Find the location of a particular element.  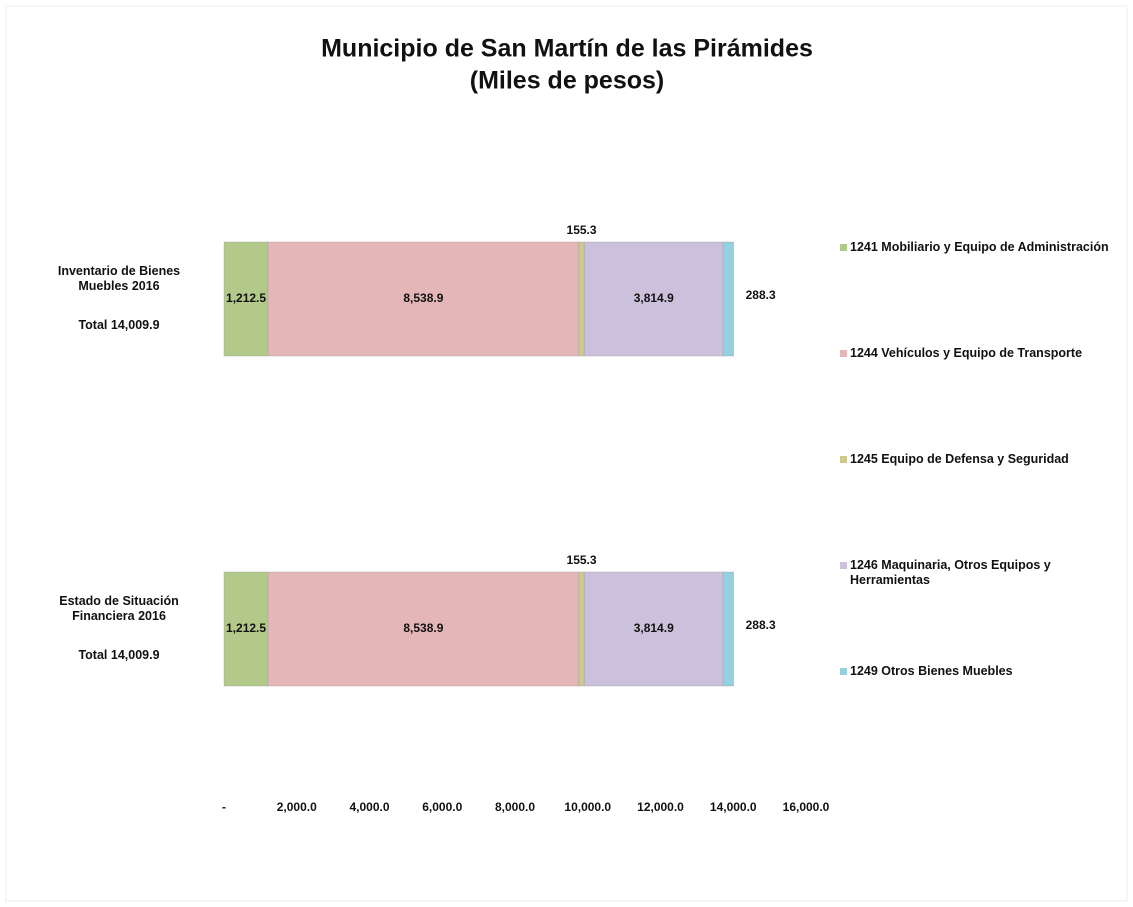

legend-item: 1245 Equipo de Defensa y Seguridad is located at coordinates (975, 459).